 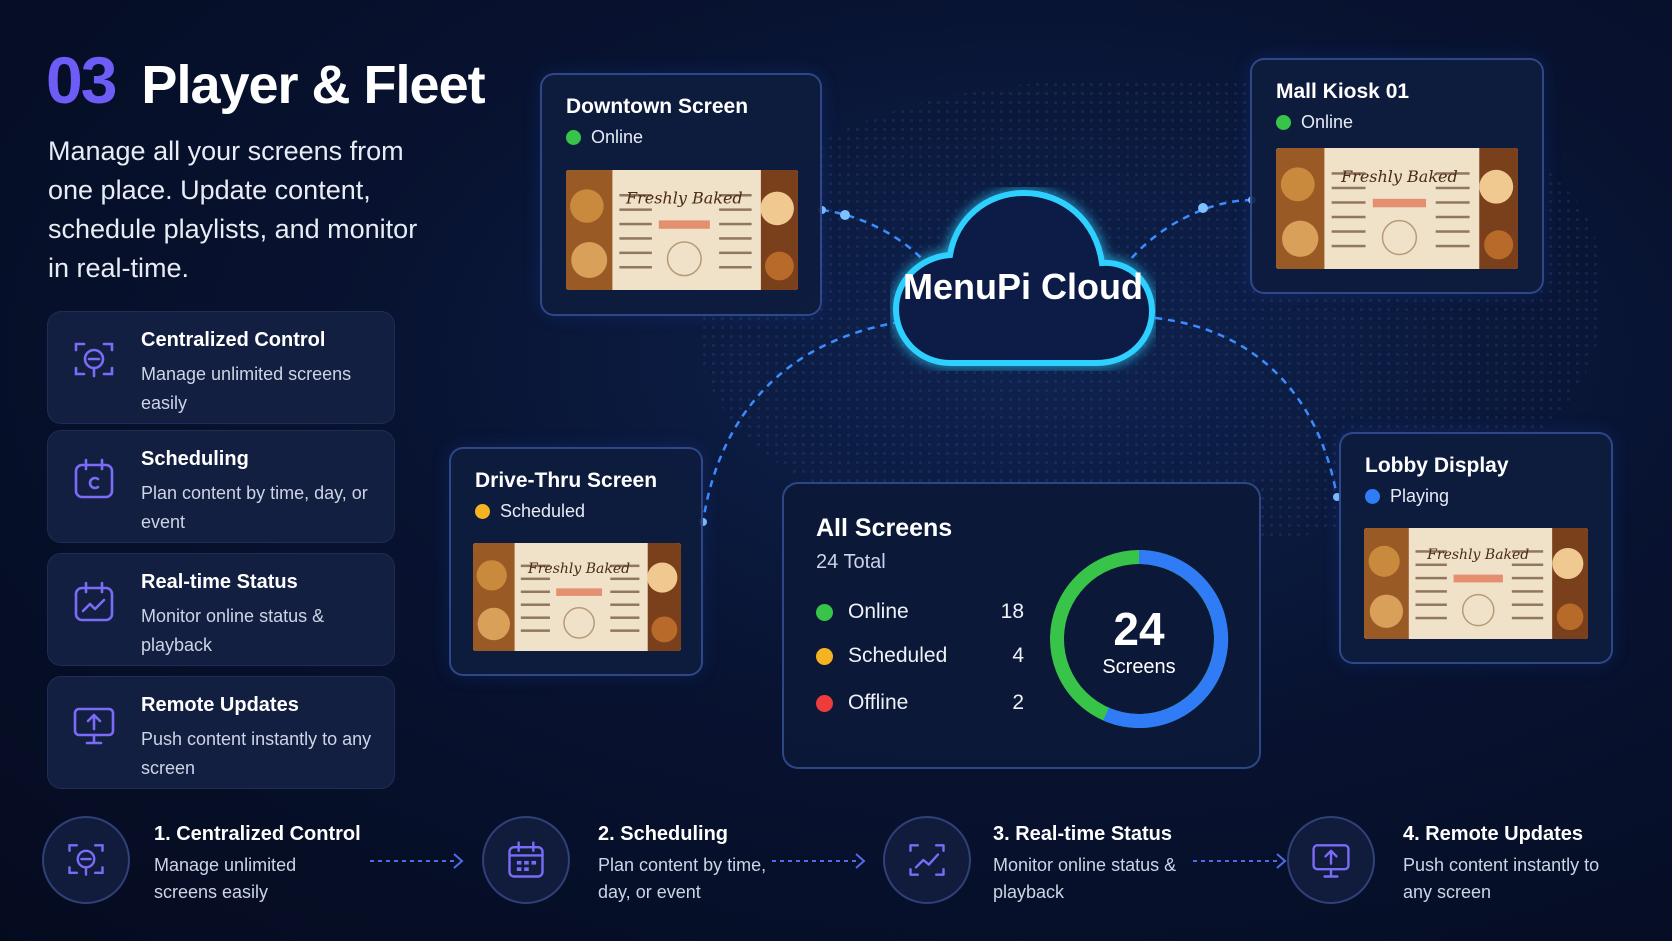 What do you see at coordinates (878, 702) in the screenshot?
I see `legend-label: Offline` at bounding box center [878, 702].